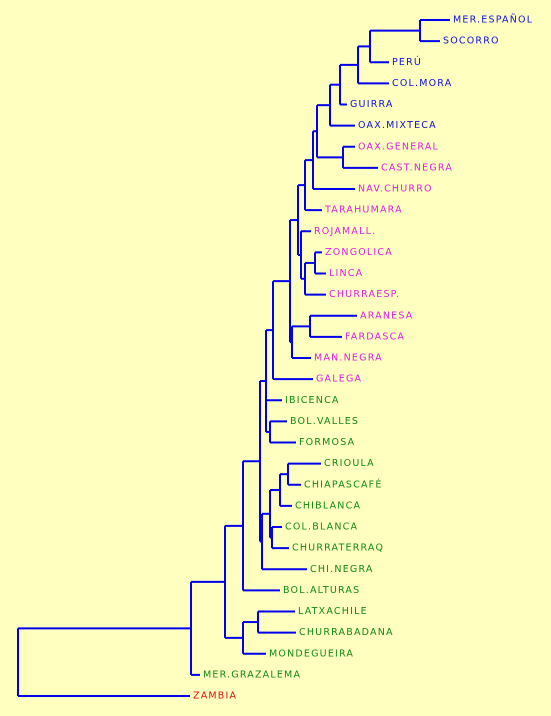 The image size is (551, 716). What do you see at coordinates (339, 379) in the screenshot?
I see `leaf-label: GALEGA` at bounding box center [339, 379].